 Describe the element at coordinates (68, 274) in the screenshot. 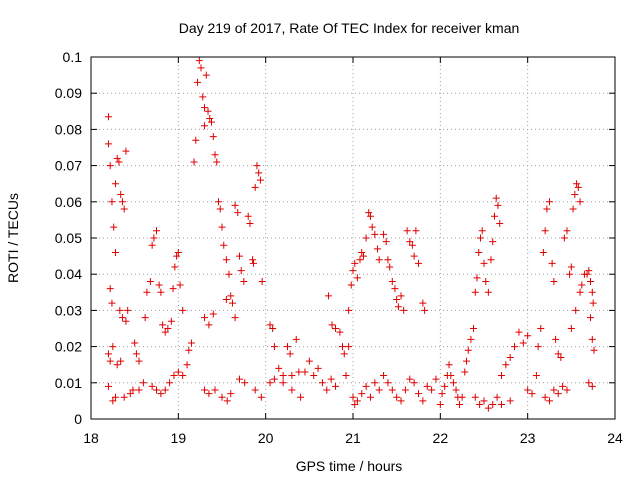

I see `y-tick-label: 0.04` at that location.